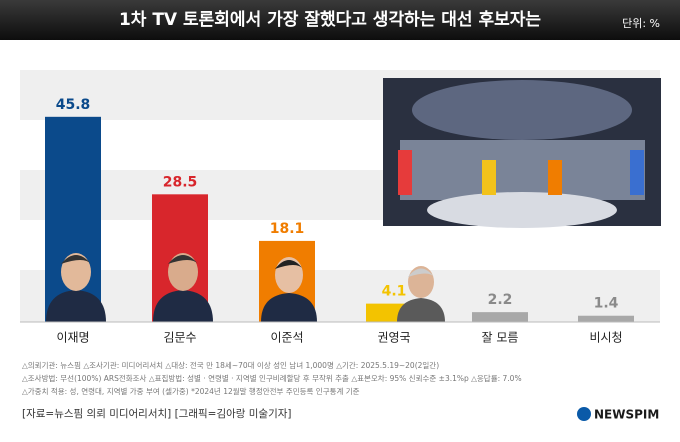 The height and width of the screenshot is (442, 680). What do you see at coordinates (287, 229) in the screenshot?
I see `value-label: 18.1` at bounding box center [287, 229].